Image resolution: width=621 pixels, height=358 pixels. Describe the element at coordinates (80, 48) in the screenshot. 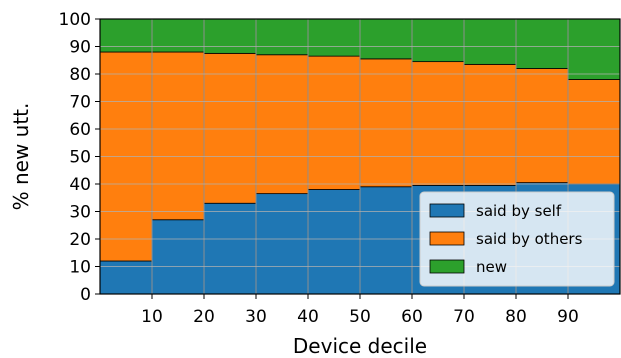

I see `y-tick-label-90: 90` at that location.